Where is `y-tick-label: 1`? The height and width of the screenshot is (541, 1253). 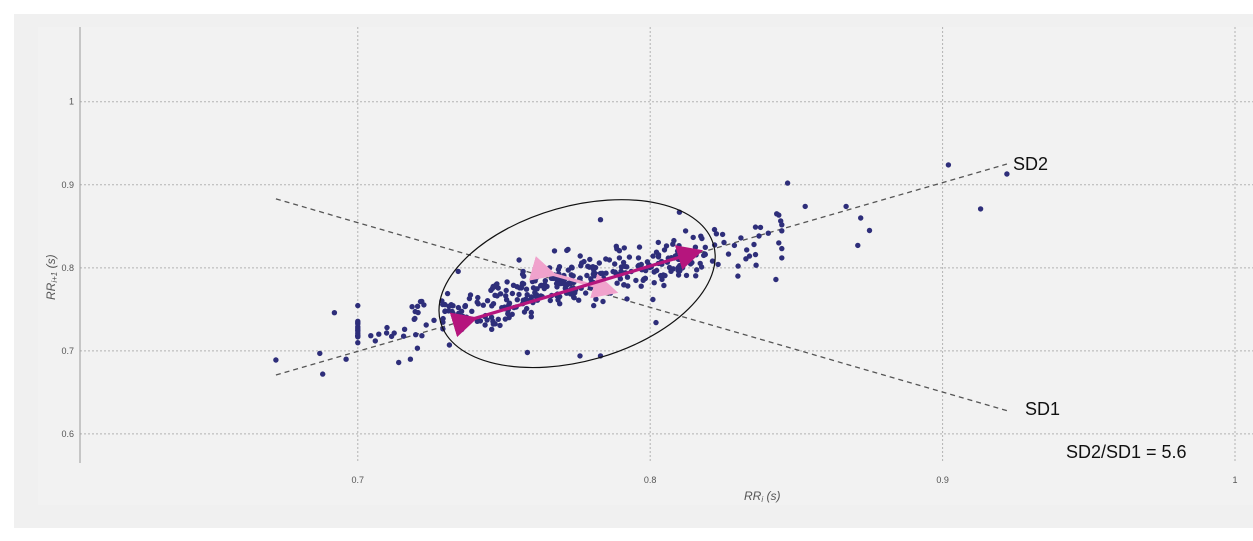 y-tick-label: 1 is located at coordinates (71, 102).